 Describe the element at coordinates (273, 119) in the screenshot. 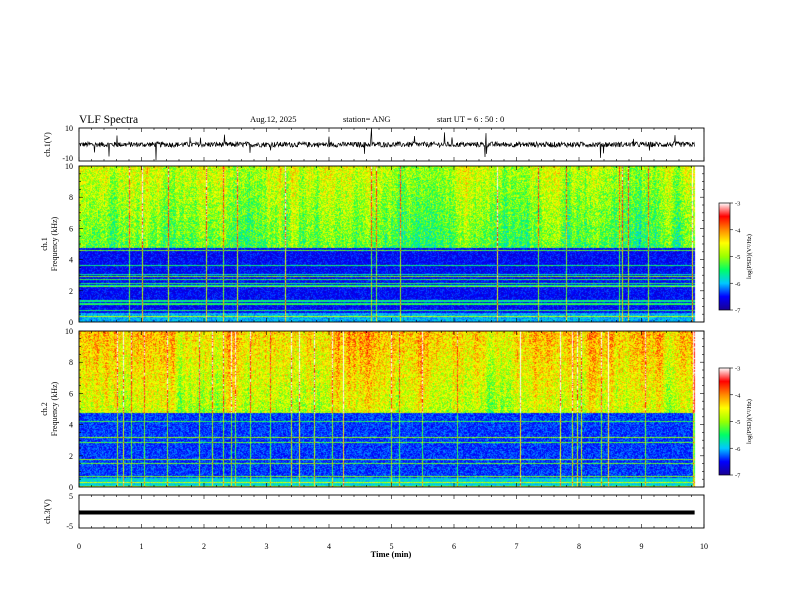

I see `date-label: Aug.12, 2025` at that location.